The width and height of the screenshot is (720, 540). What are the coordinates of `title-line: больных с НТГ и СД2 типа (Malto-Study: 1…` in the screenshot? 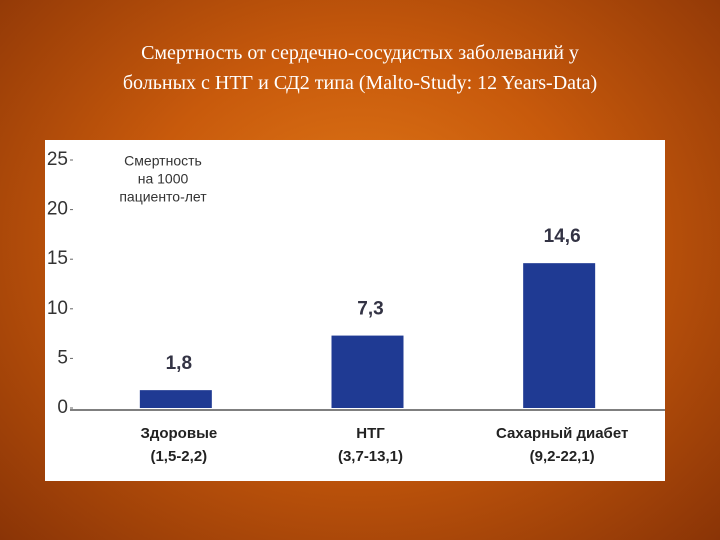 It's located at (360, 83).